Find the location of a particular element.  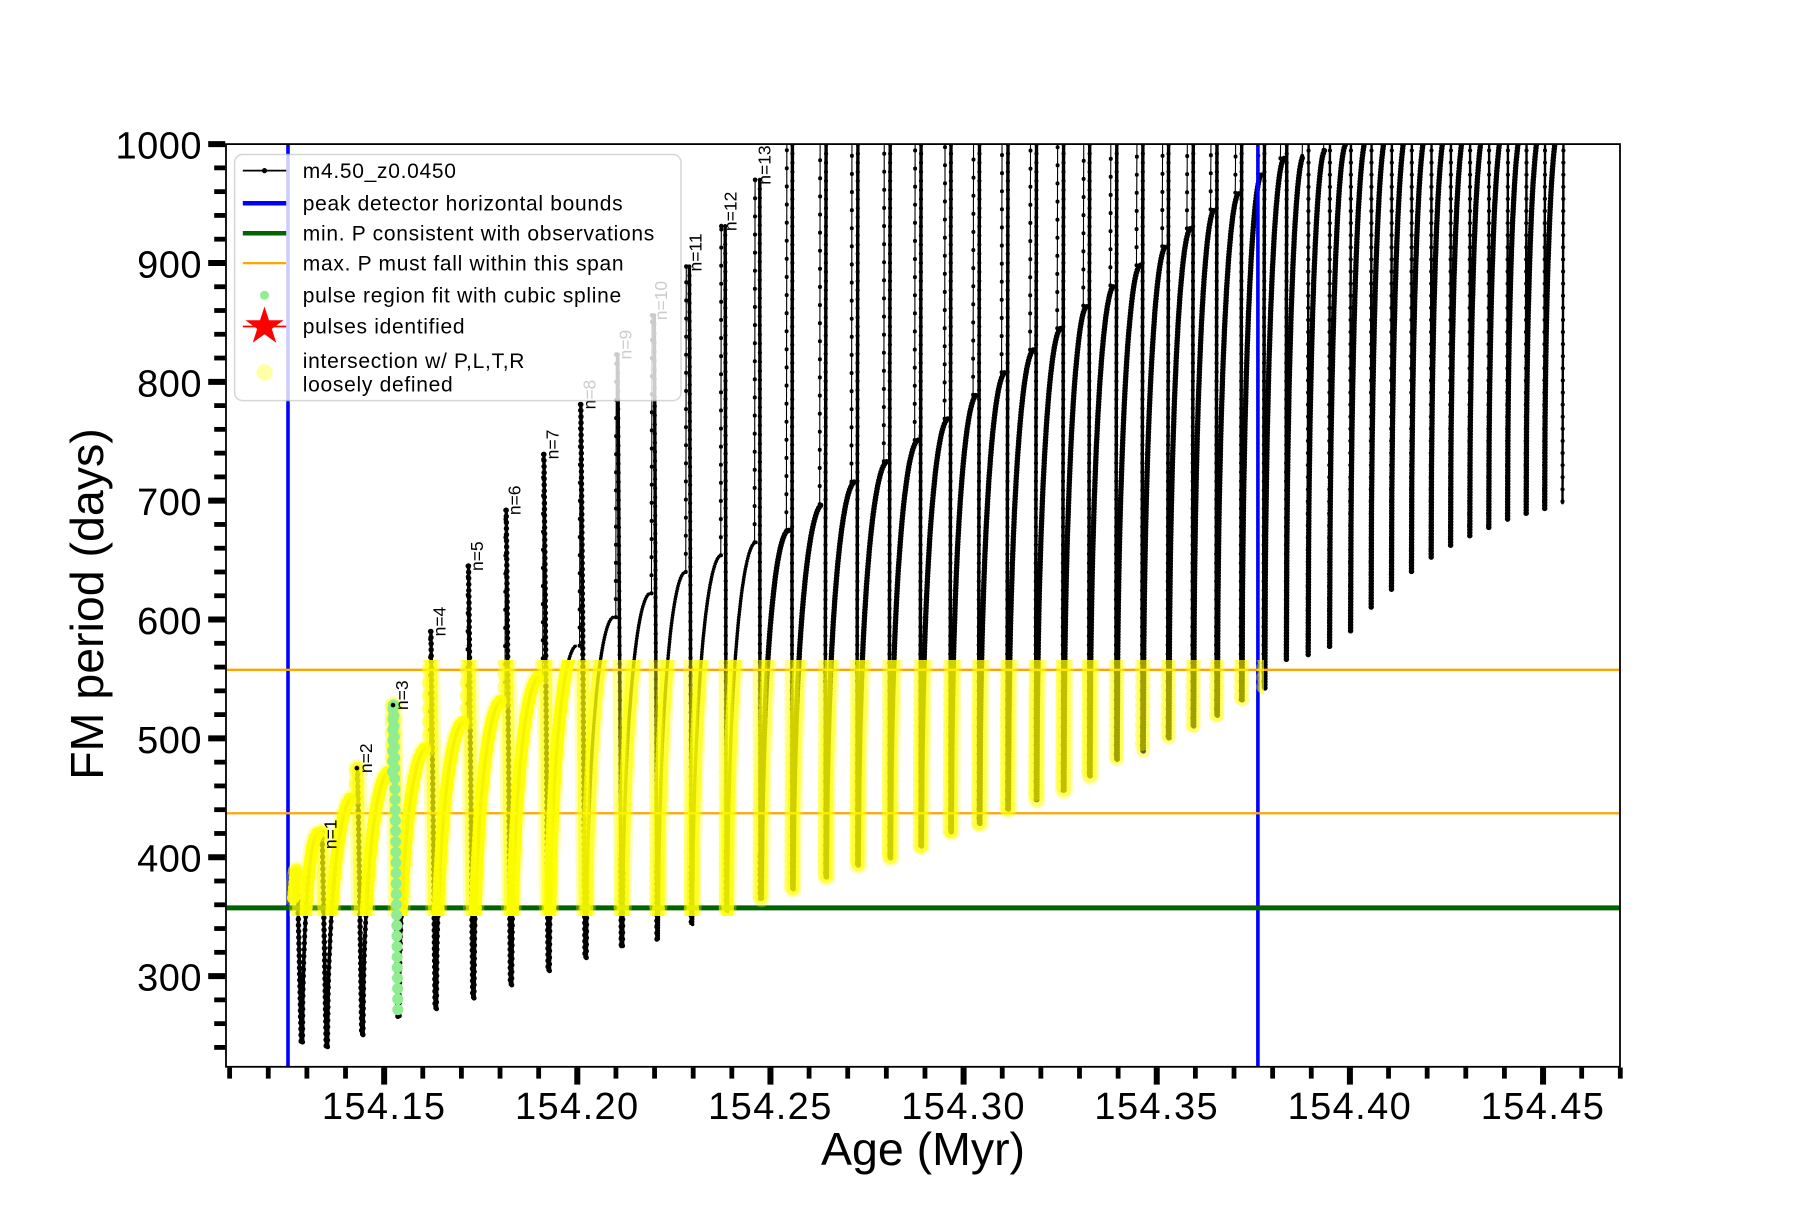

svg-text: 400 is located at coordinates (169, 860).